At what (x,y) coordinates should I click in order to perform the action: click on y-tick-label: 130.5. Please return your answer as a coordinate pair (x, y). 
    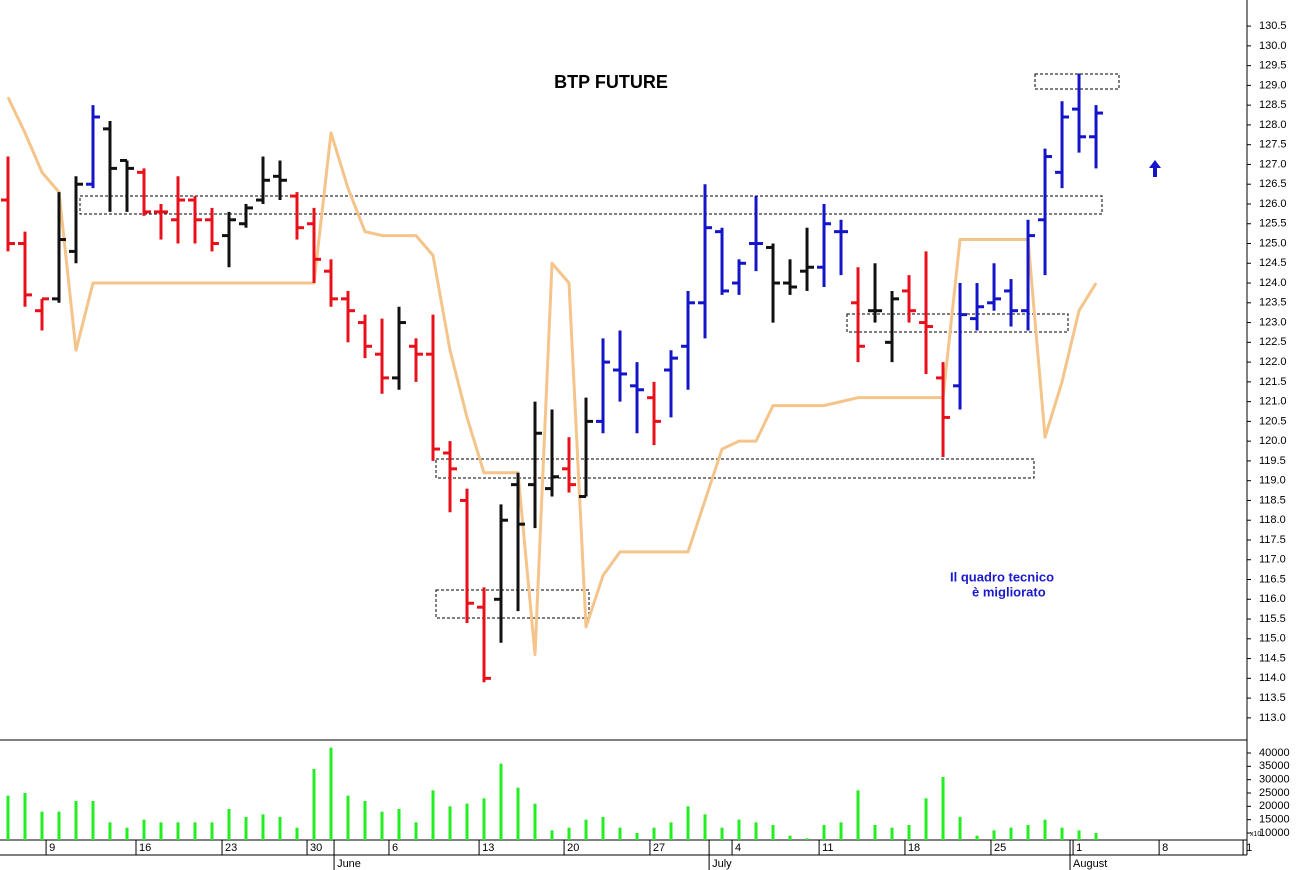
    Looking at the image, I should click on (1273, 26).